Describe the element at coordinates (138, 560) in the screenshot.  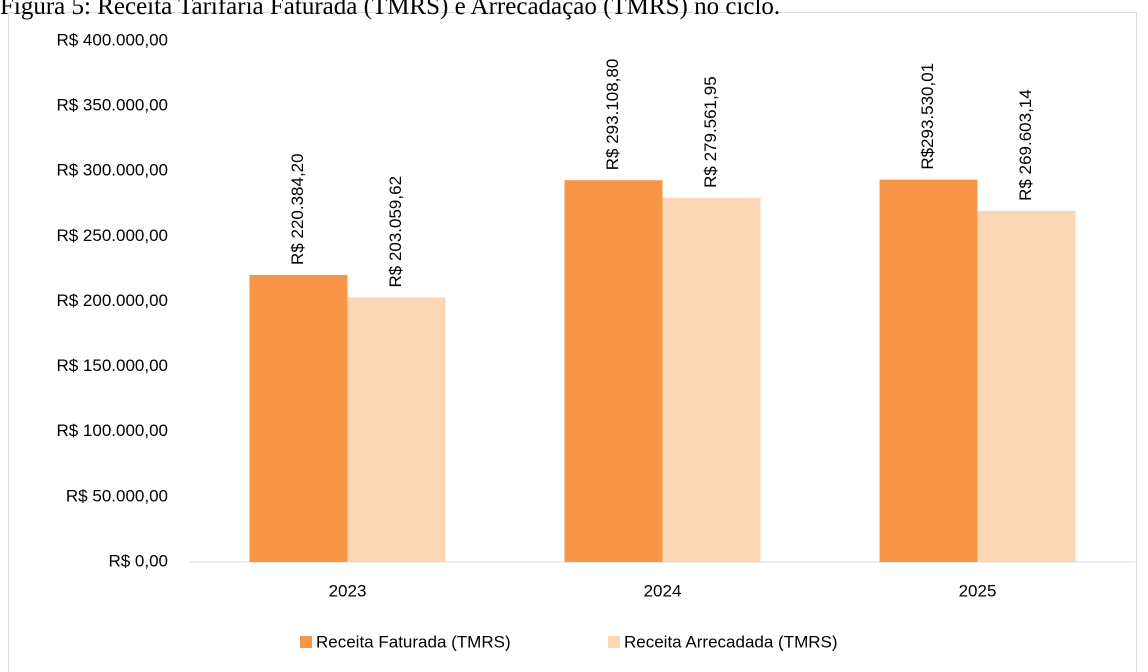
I see `y-tick-label: R$ 0,00` at that location.